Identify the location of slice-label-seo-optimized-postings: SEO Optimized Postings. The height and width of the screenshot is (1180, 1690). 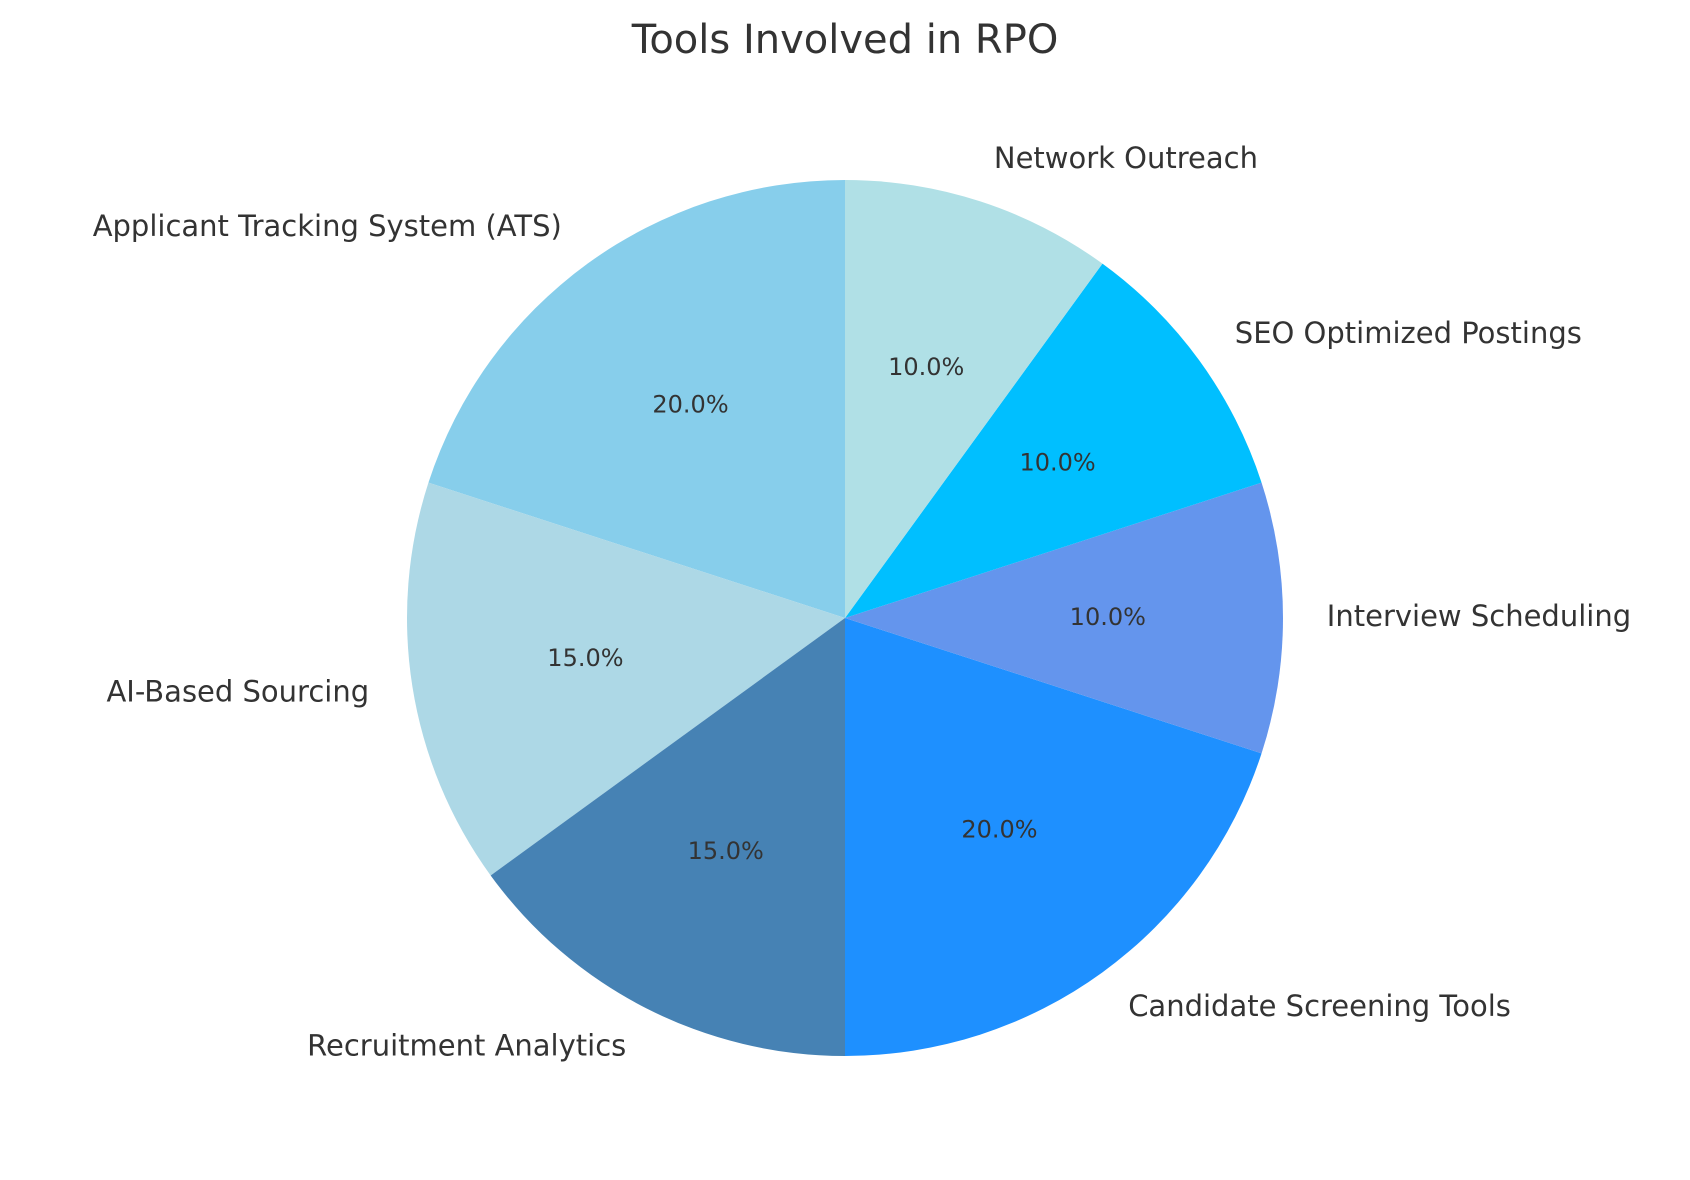
(1408, 333).